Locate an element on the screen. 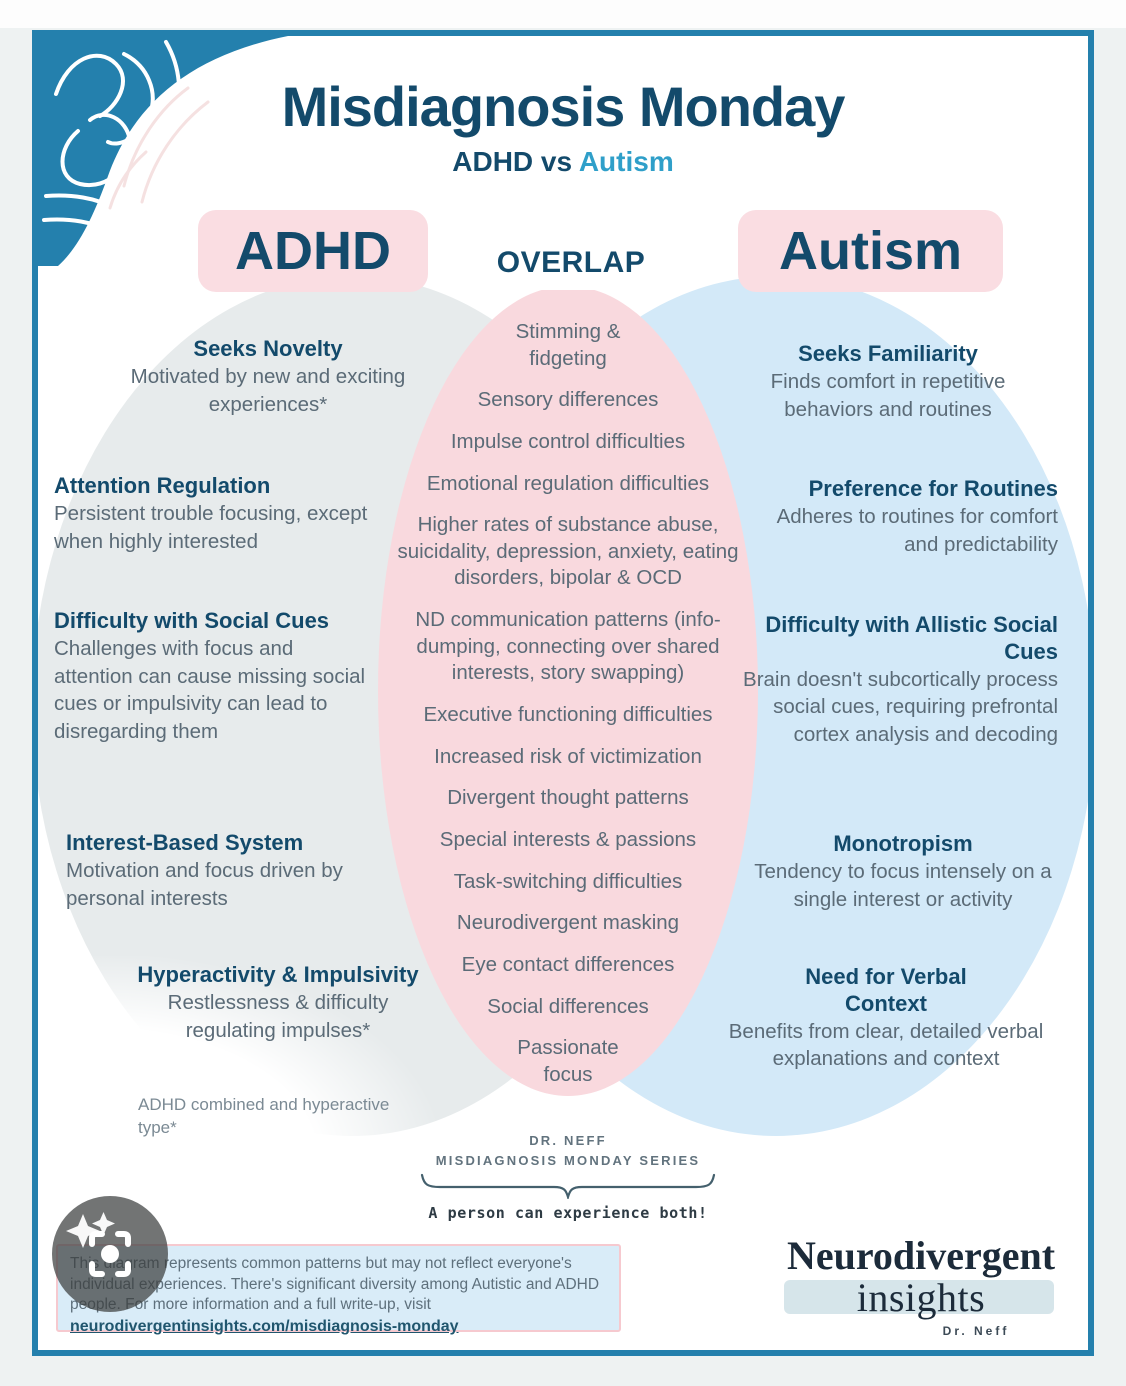  brace-icon is located at coordinates (568, 1187).